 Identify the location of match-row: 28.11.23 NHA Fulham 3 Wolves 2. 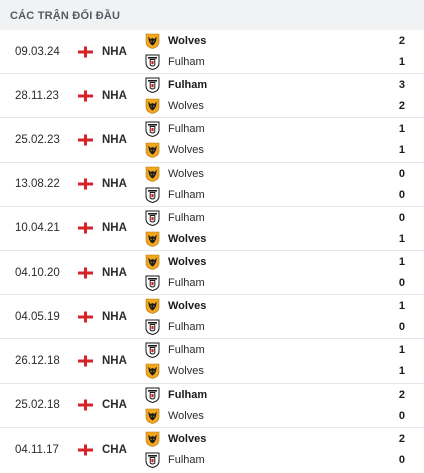
(212, 96).